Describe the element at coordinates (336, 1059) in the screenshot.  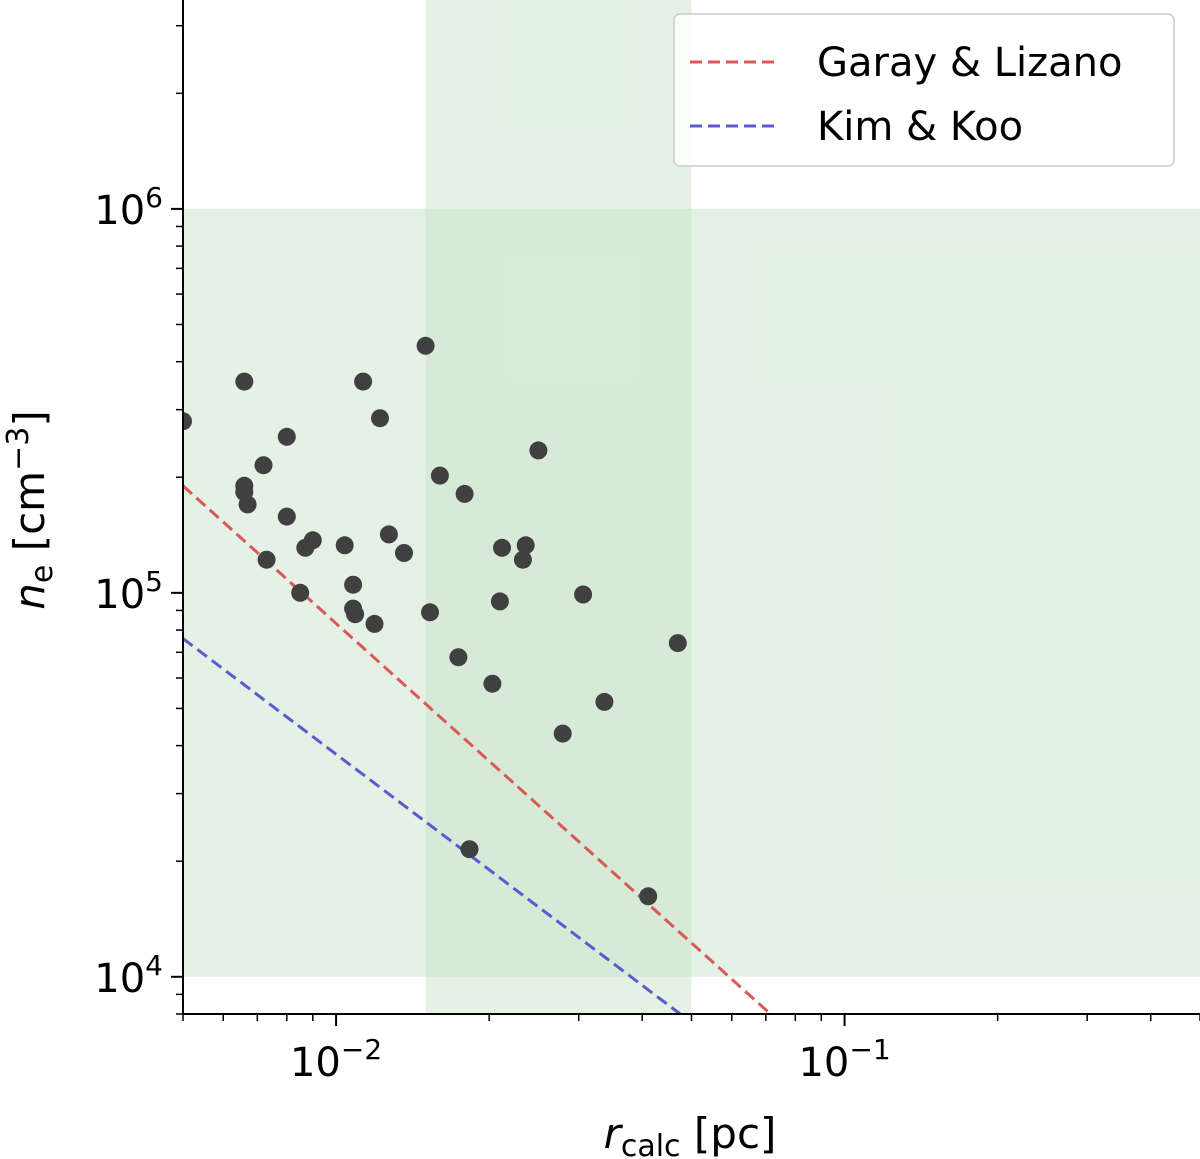
I see `x-tick-label: 10⁻²` at that location.